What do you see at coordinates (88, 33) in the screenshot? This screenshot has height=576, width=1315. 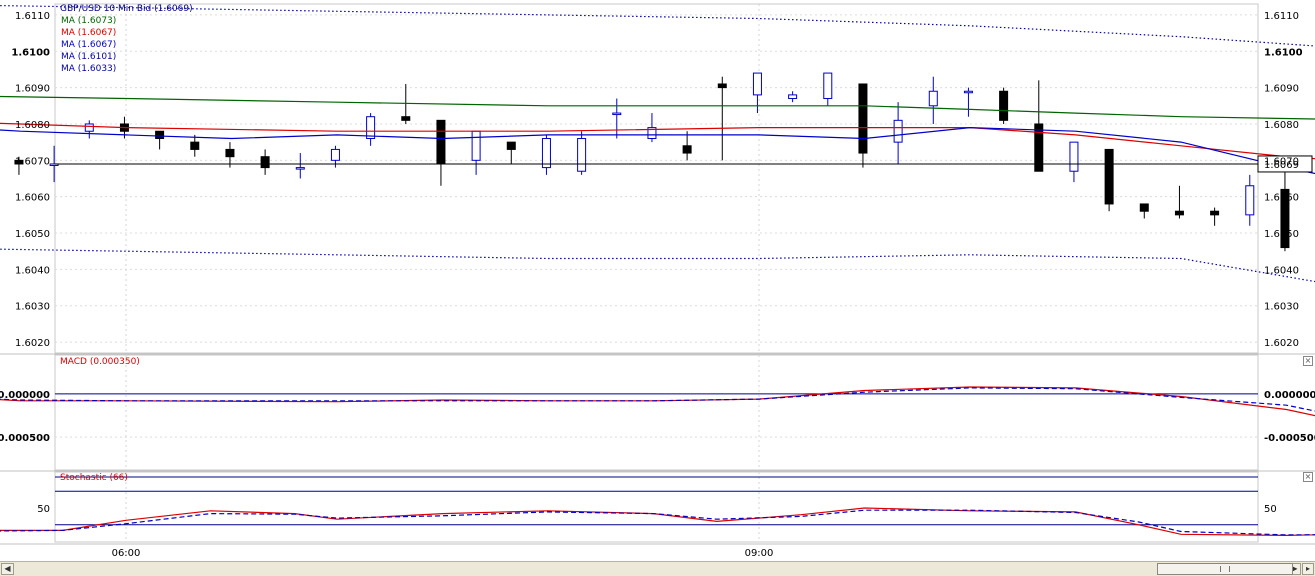 I see `legend-entry-1: MA (1.6067)` at bounding box center [88, 33].